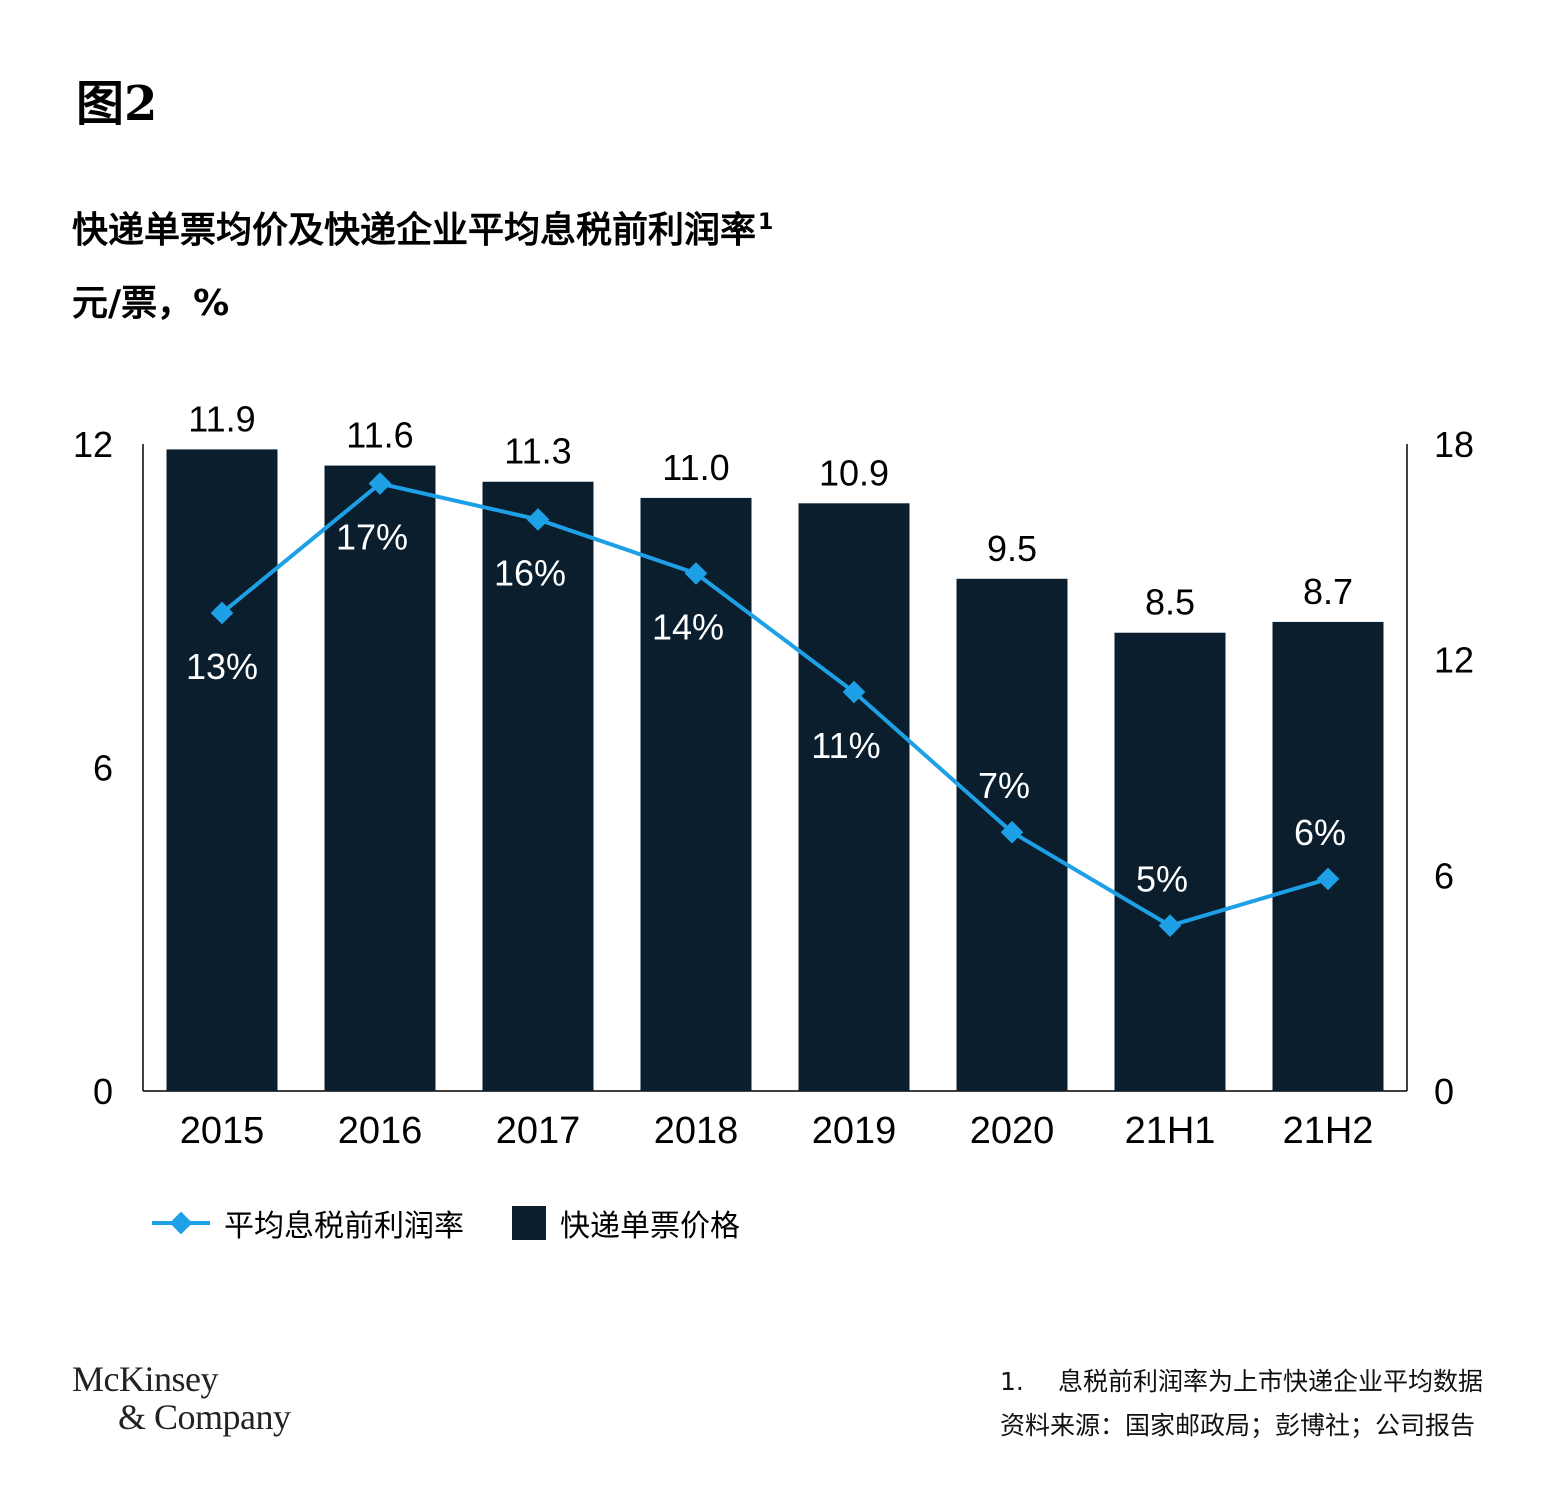 Image resolution: width=1557 pixels, height=1486 pixels. I want to click on legend-line-swatch, so click(181, 1223).